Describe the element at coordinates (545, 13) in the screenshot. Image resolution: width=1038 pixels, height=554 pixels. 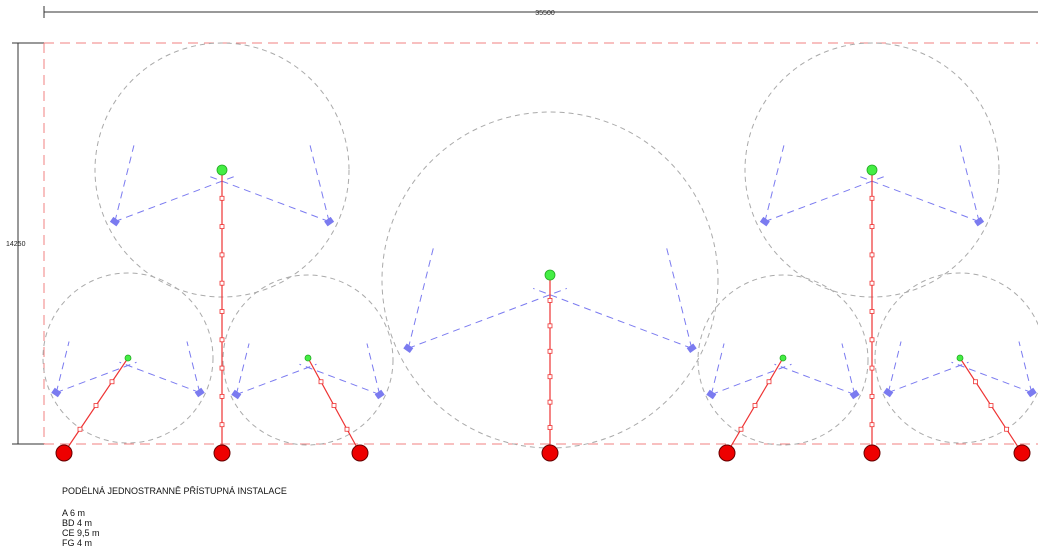
I see `width-dimension: 35500` at that location.